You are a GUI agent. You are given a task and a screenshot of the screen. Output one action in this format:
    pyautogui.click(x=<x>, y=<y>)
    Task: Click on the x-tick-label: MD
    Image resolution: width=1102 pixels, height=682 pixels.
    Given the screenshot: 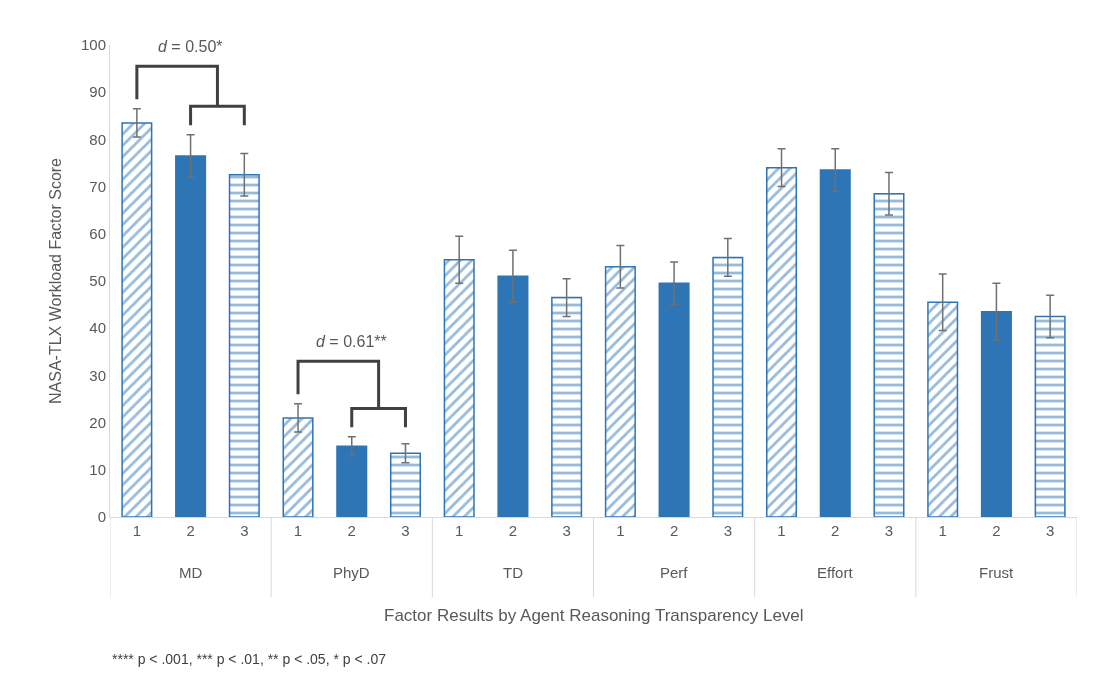 What is the action you would take?
    pyautogui.click(x=191, y=572)
    